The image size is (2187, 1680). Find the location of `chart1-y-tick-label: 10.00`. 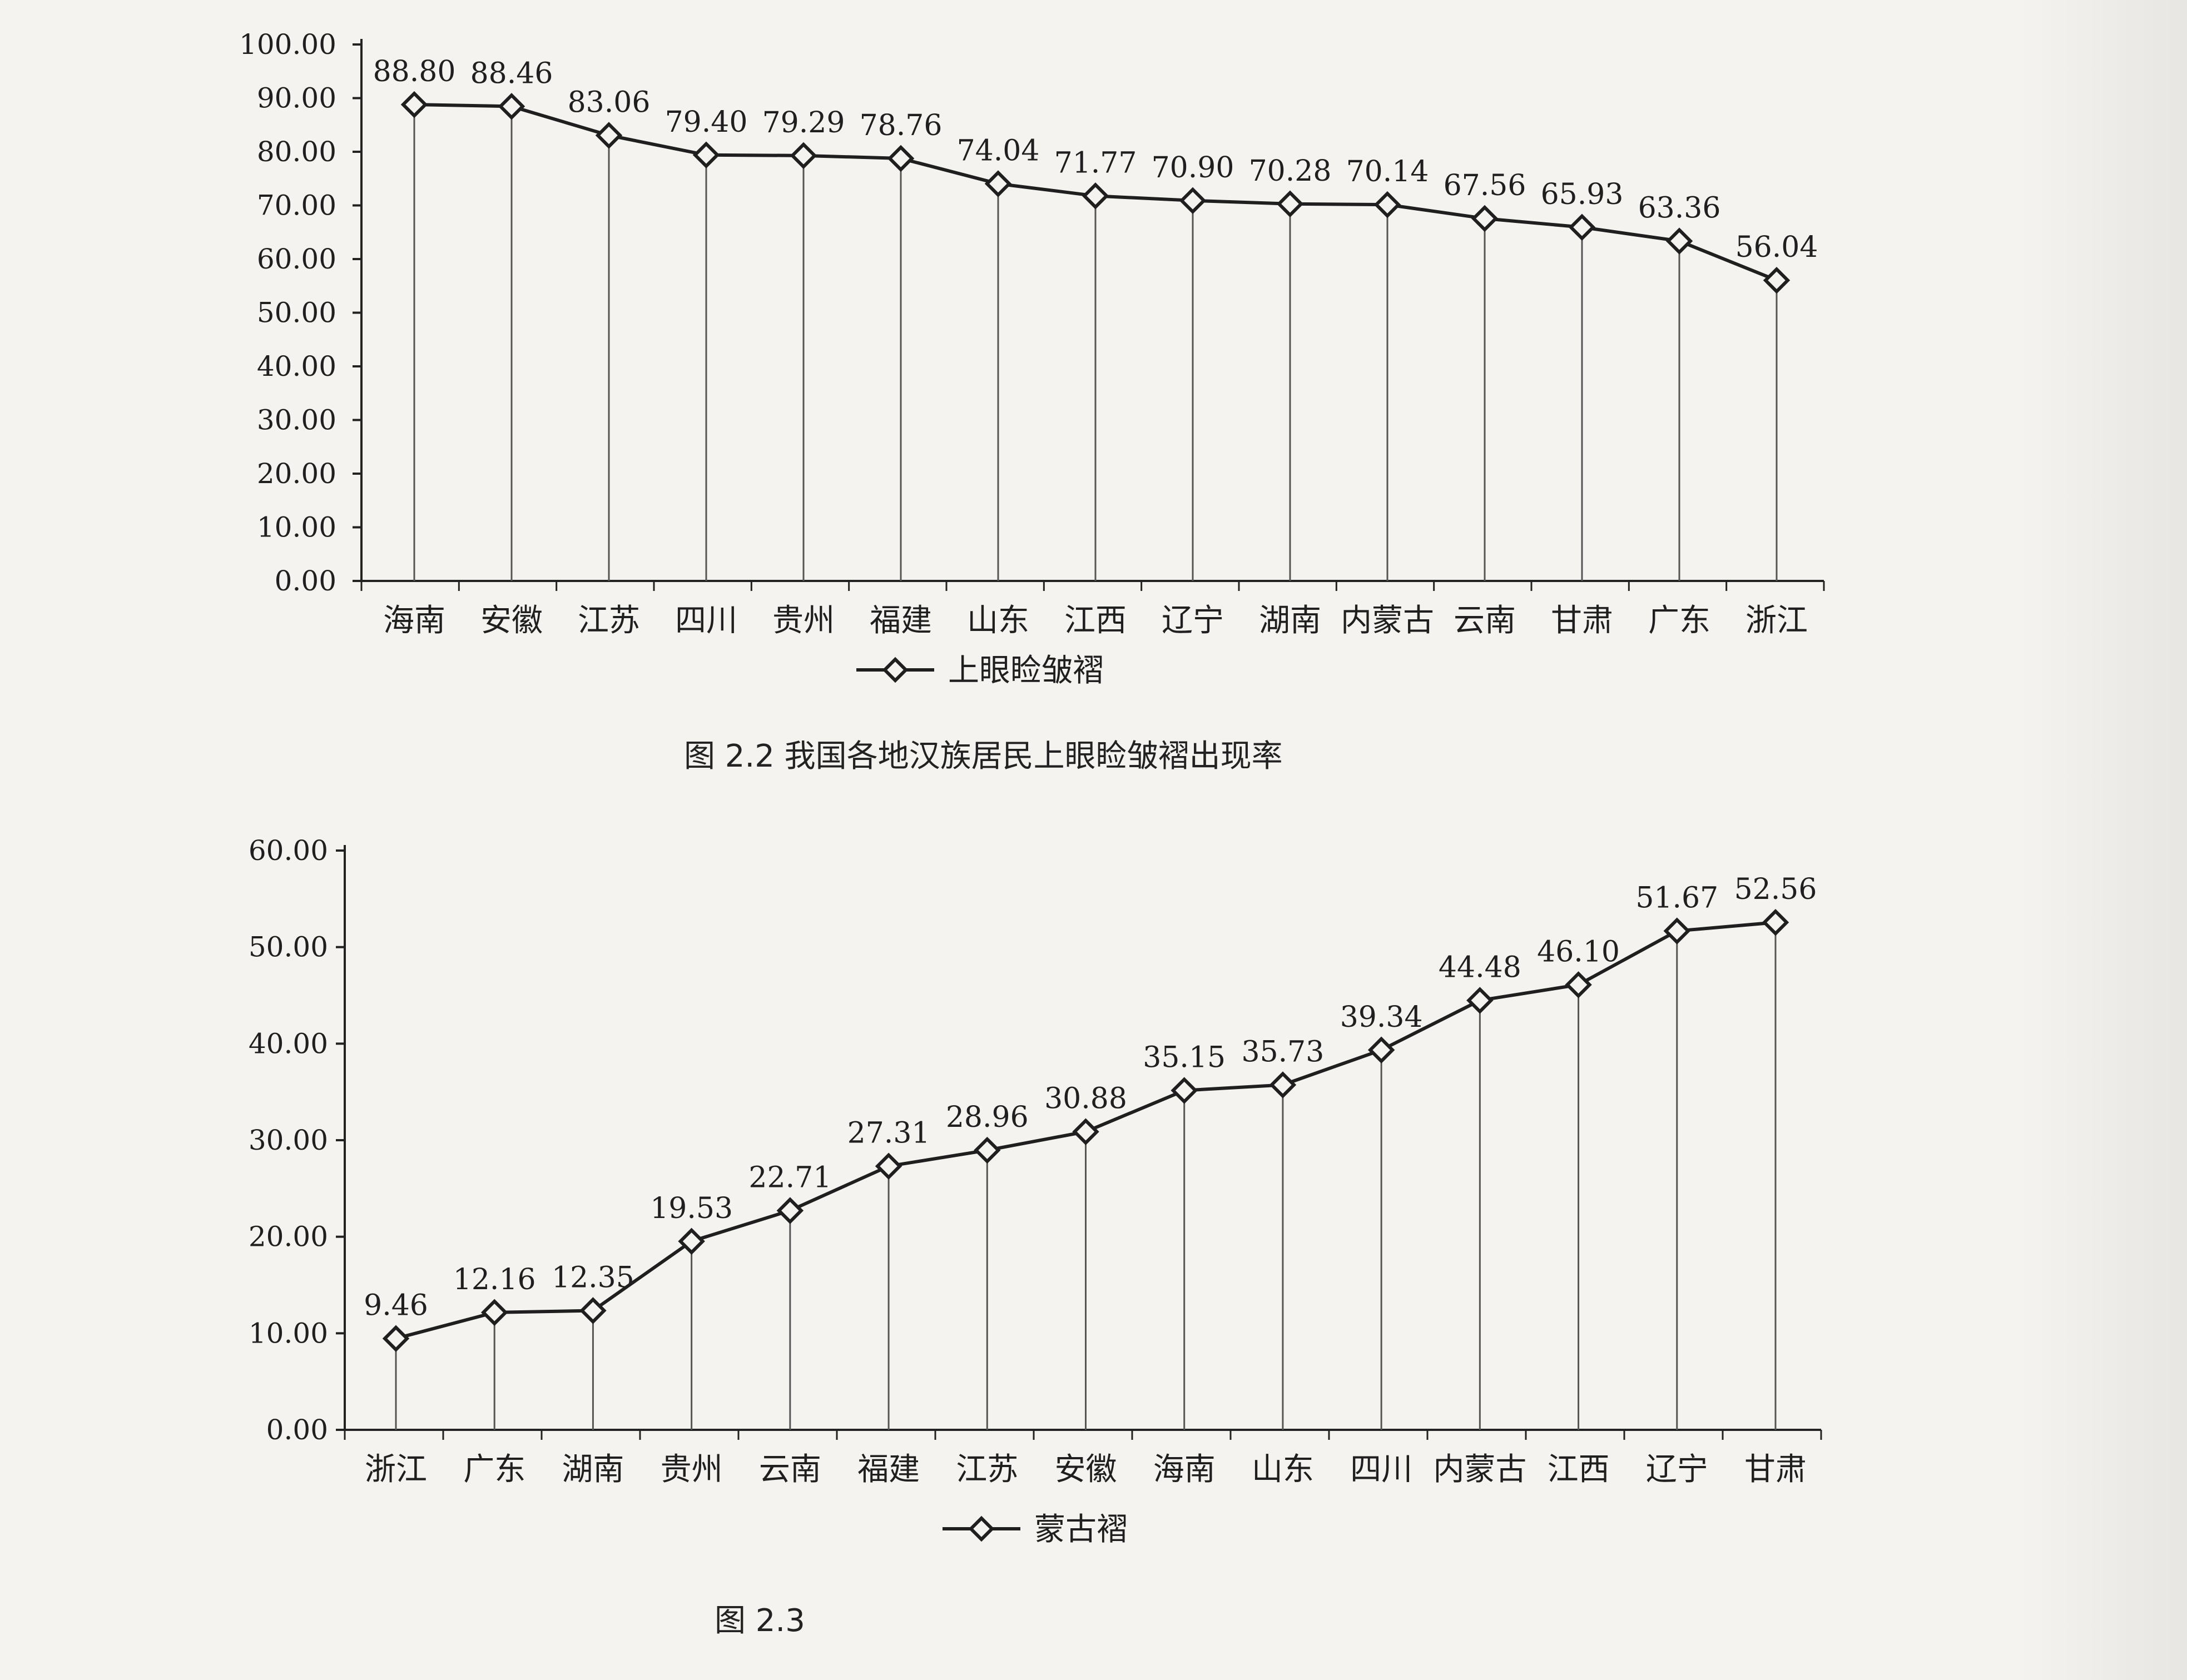

chart1-y-tick-label: 10.00 is located at coordinates (296, 527).